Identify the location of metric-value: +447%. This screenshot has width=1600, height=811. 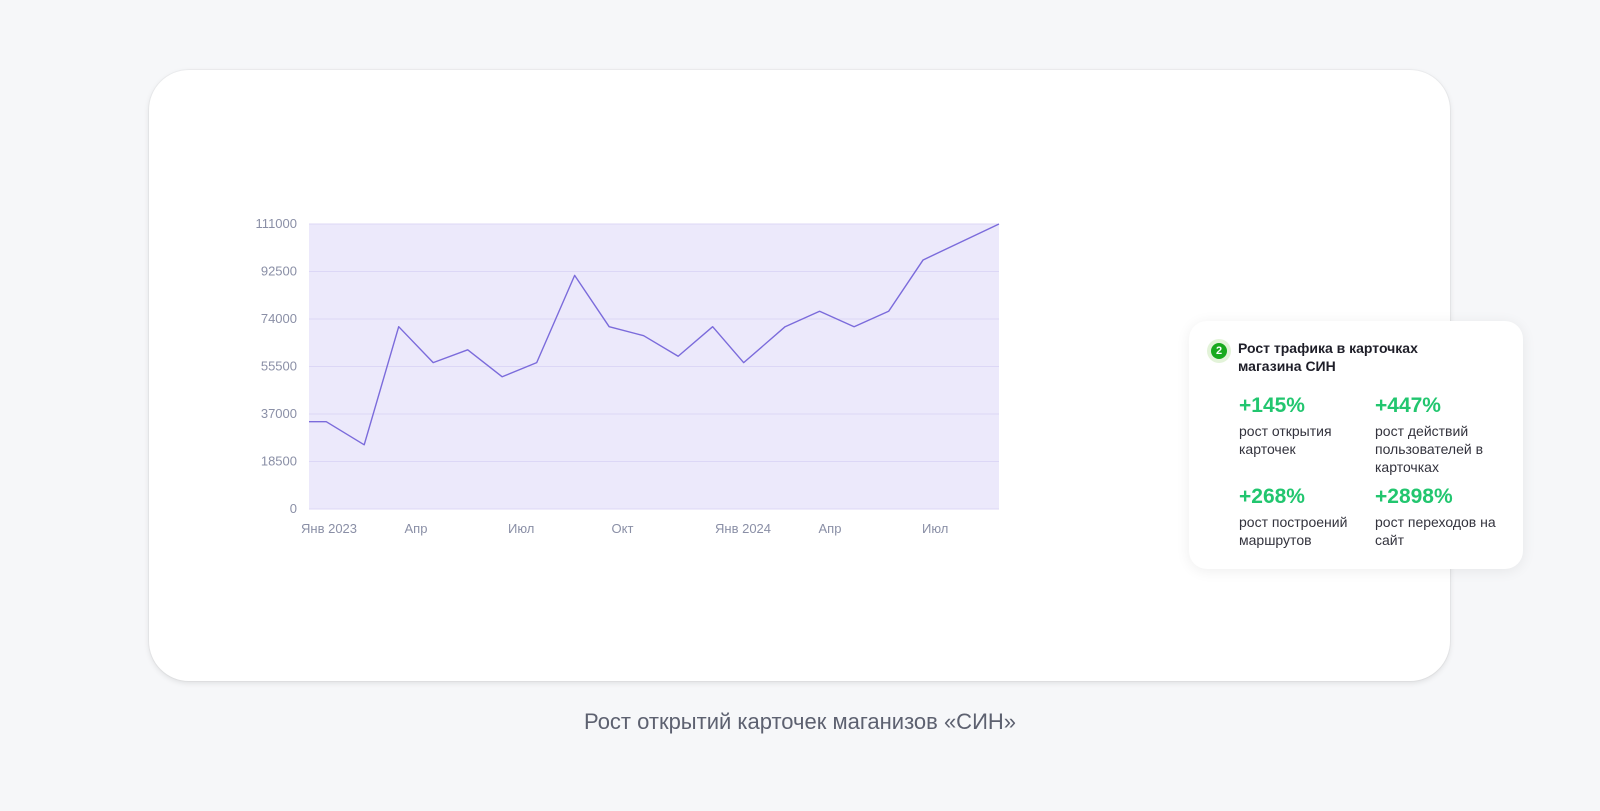
(1408, 405).